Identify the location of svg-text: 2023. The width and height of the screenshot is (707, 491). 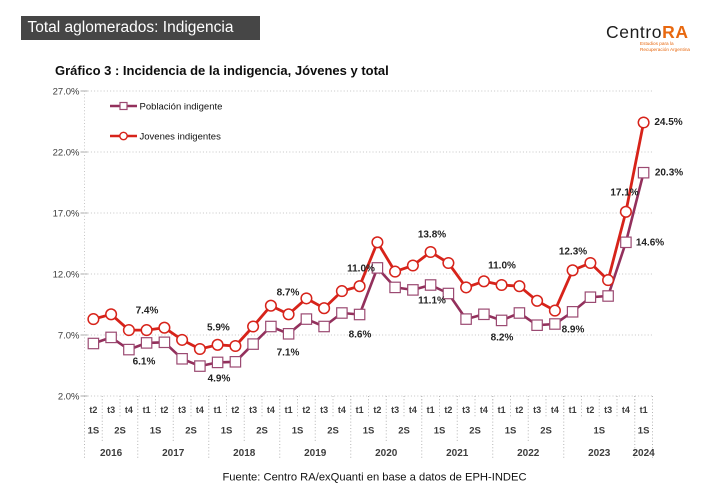
(599, 453).